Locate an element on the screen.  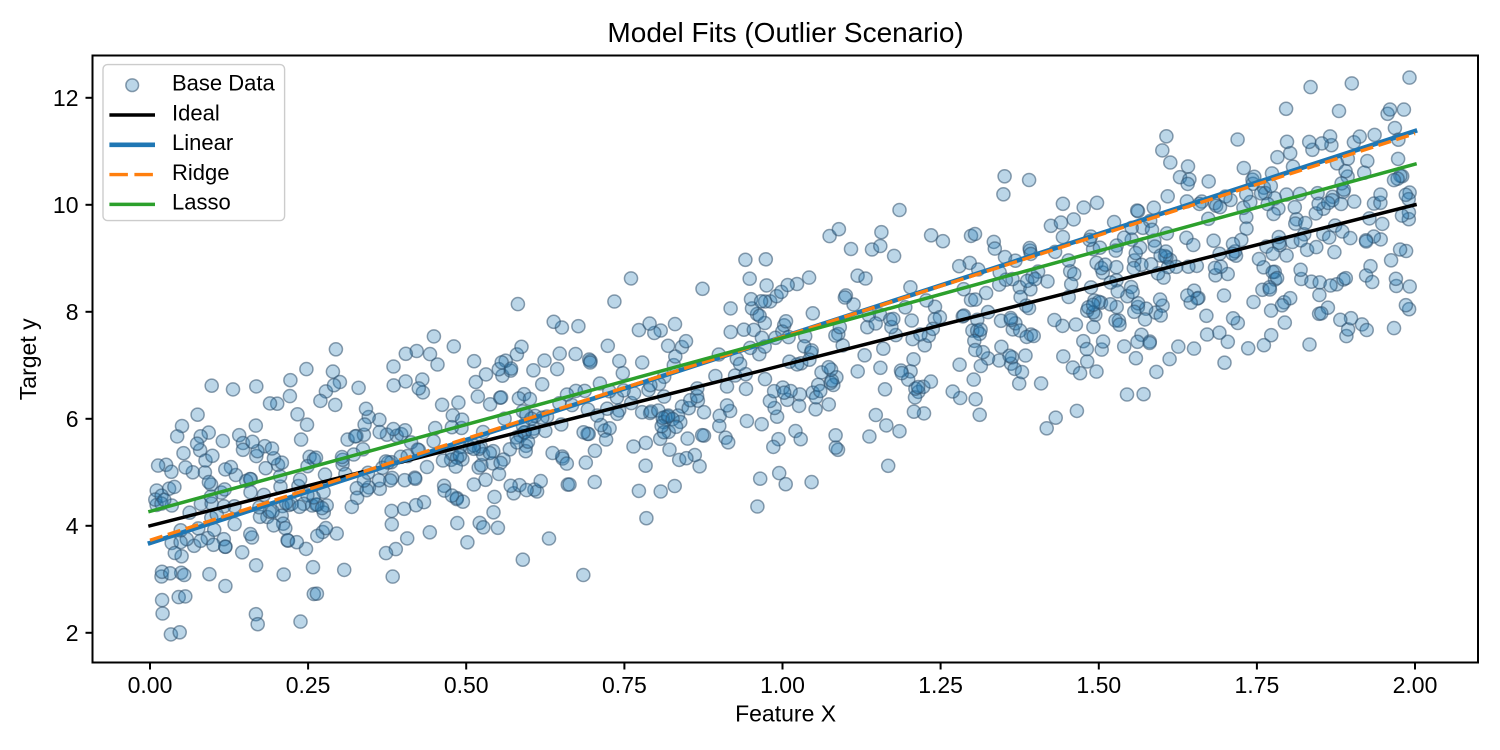
svg-text: 6 is located at coordinates (72, 419).